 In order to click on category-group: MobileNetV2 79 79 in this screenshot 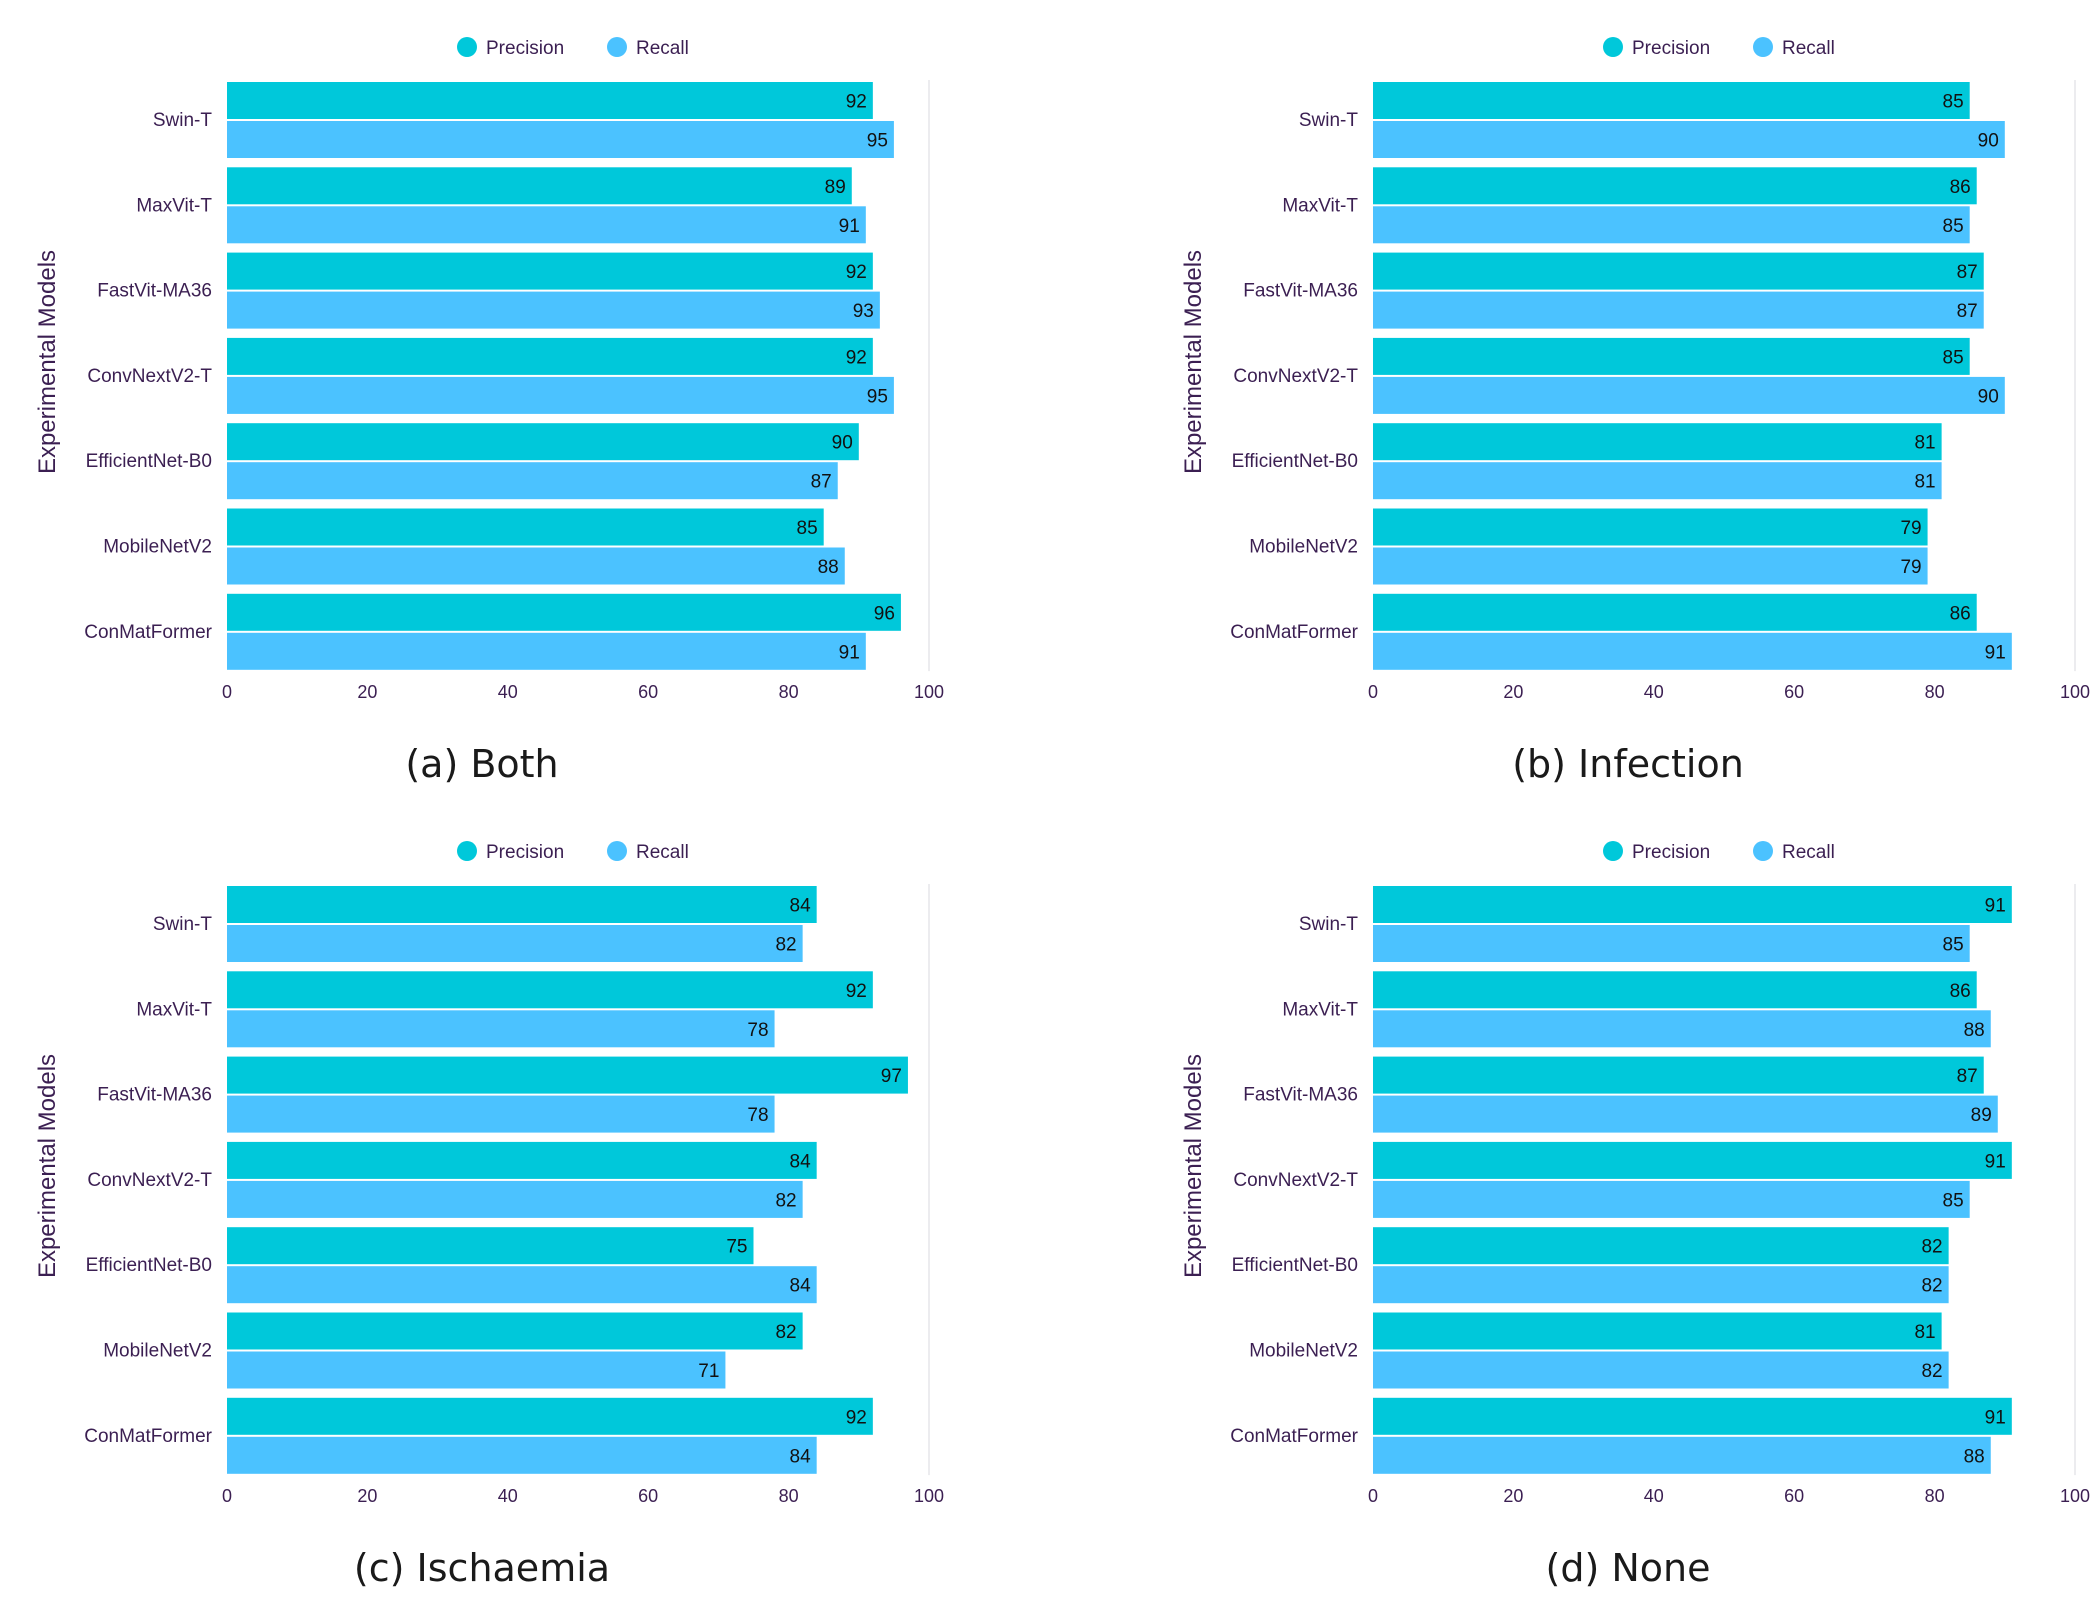, I will do `click(1588, 546)`.